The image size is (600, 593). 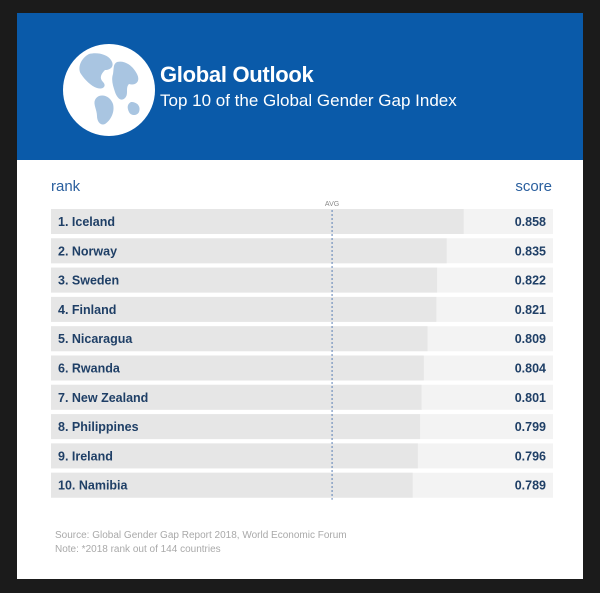 I want to click on chart-row: 8. Philippines 0.799, so click(x=302, y=427).